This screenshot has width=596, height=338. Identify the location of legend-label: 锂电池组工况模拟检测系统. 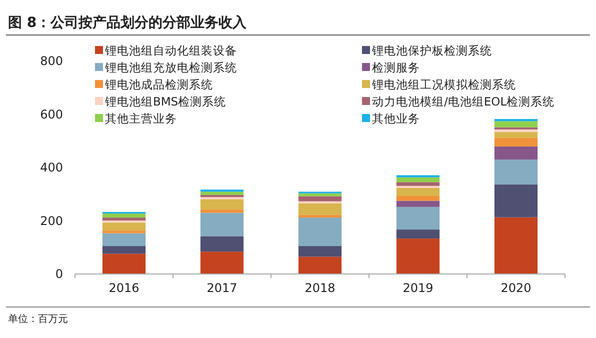
(443, 85).